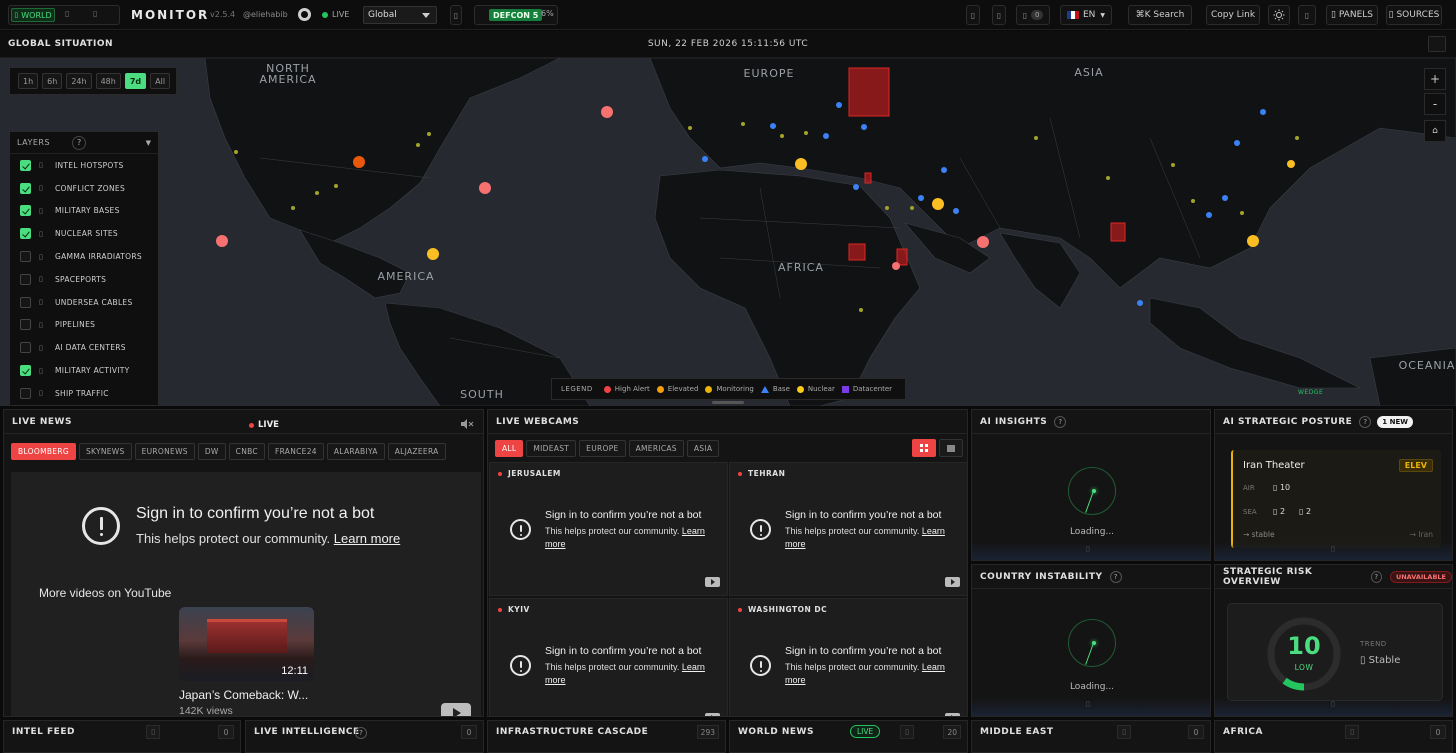  What do you see at coordinates (153, 732) in the screenshot?
I see `intel-feed-icon: ▯` at bounding box center [153, 732].